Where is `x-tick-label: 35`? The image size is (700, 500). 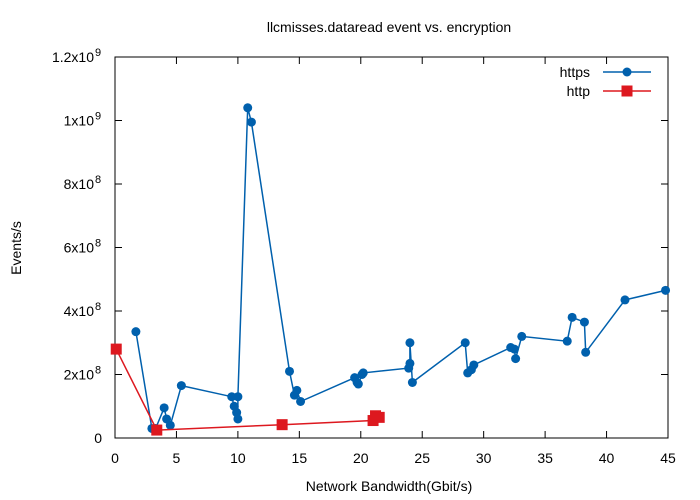 x-tick-label: 35 is located at coordinates (545, 458).